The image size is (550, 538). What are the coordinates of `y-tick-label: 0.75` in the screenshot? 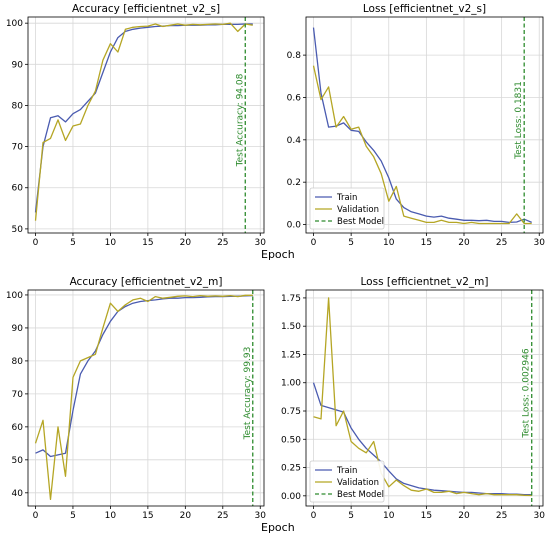 It's located at (291, 412).